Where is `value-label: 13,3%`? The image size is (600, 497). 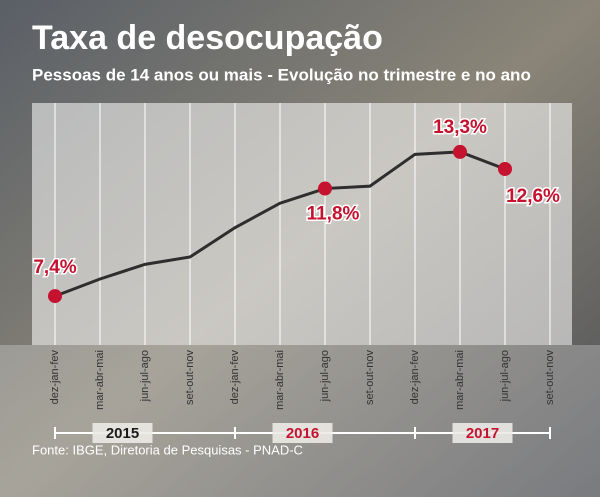
value-label: 13,3% is located at coordinates (460, 127).